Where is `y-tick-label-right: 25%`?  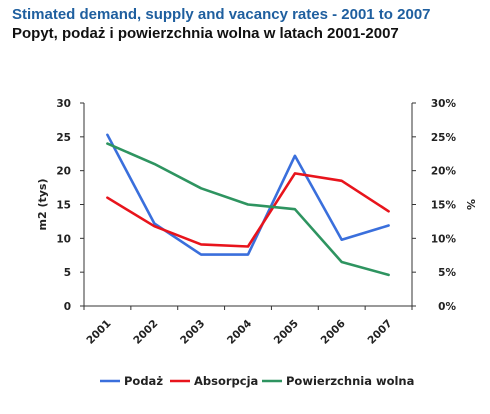 y-tick-label-right: 25% is located at coordinates (444, 138).